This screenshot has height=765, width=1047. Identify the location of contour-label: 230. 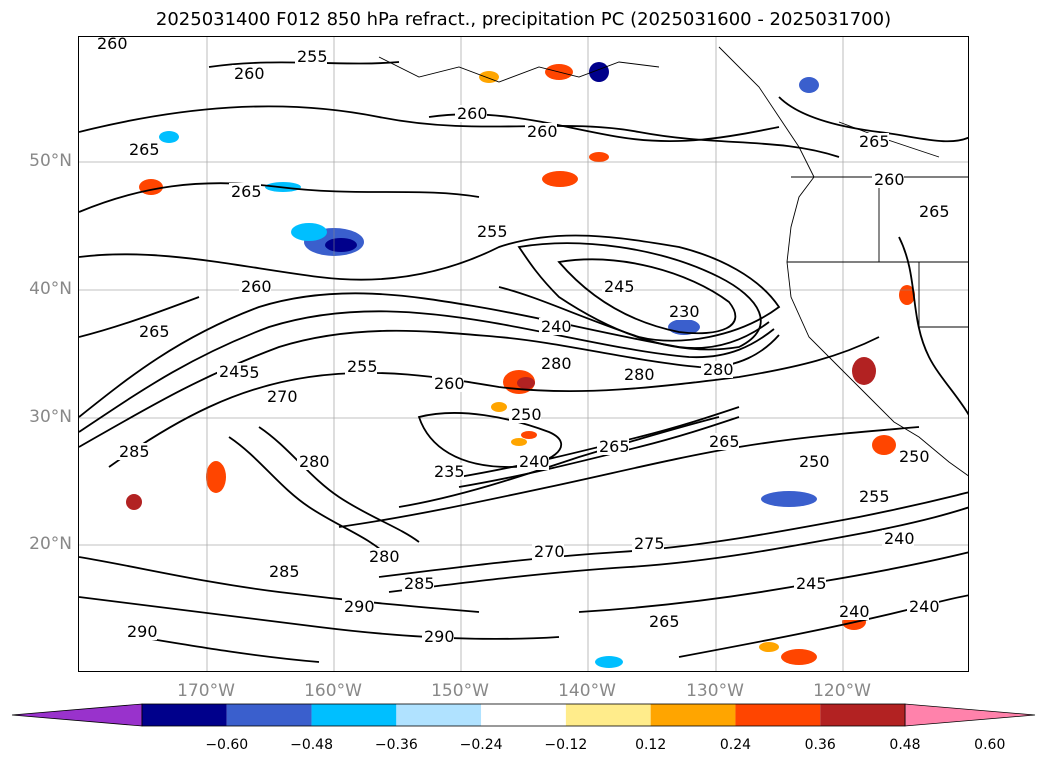
(684, 311).